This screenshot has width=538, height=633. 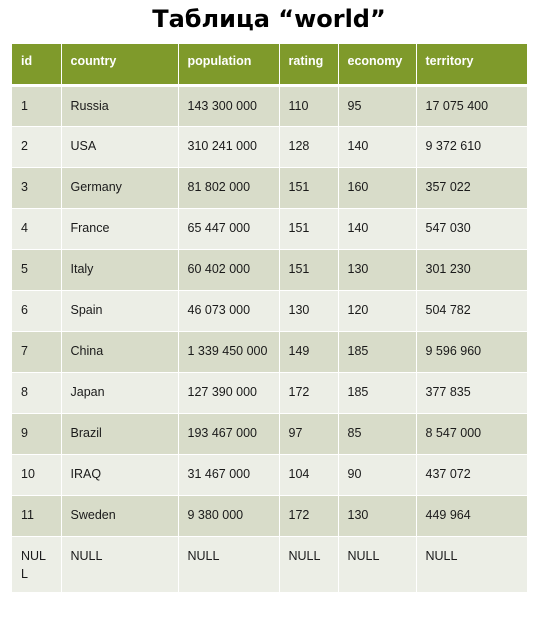 What do you see at coordinates (229, 311) in the screenshot?
I see `cell-population: 46 073 000` at bounding box center [229, 311].